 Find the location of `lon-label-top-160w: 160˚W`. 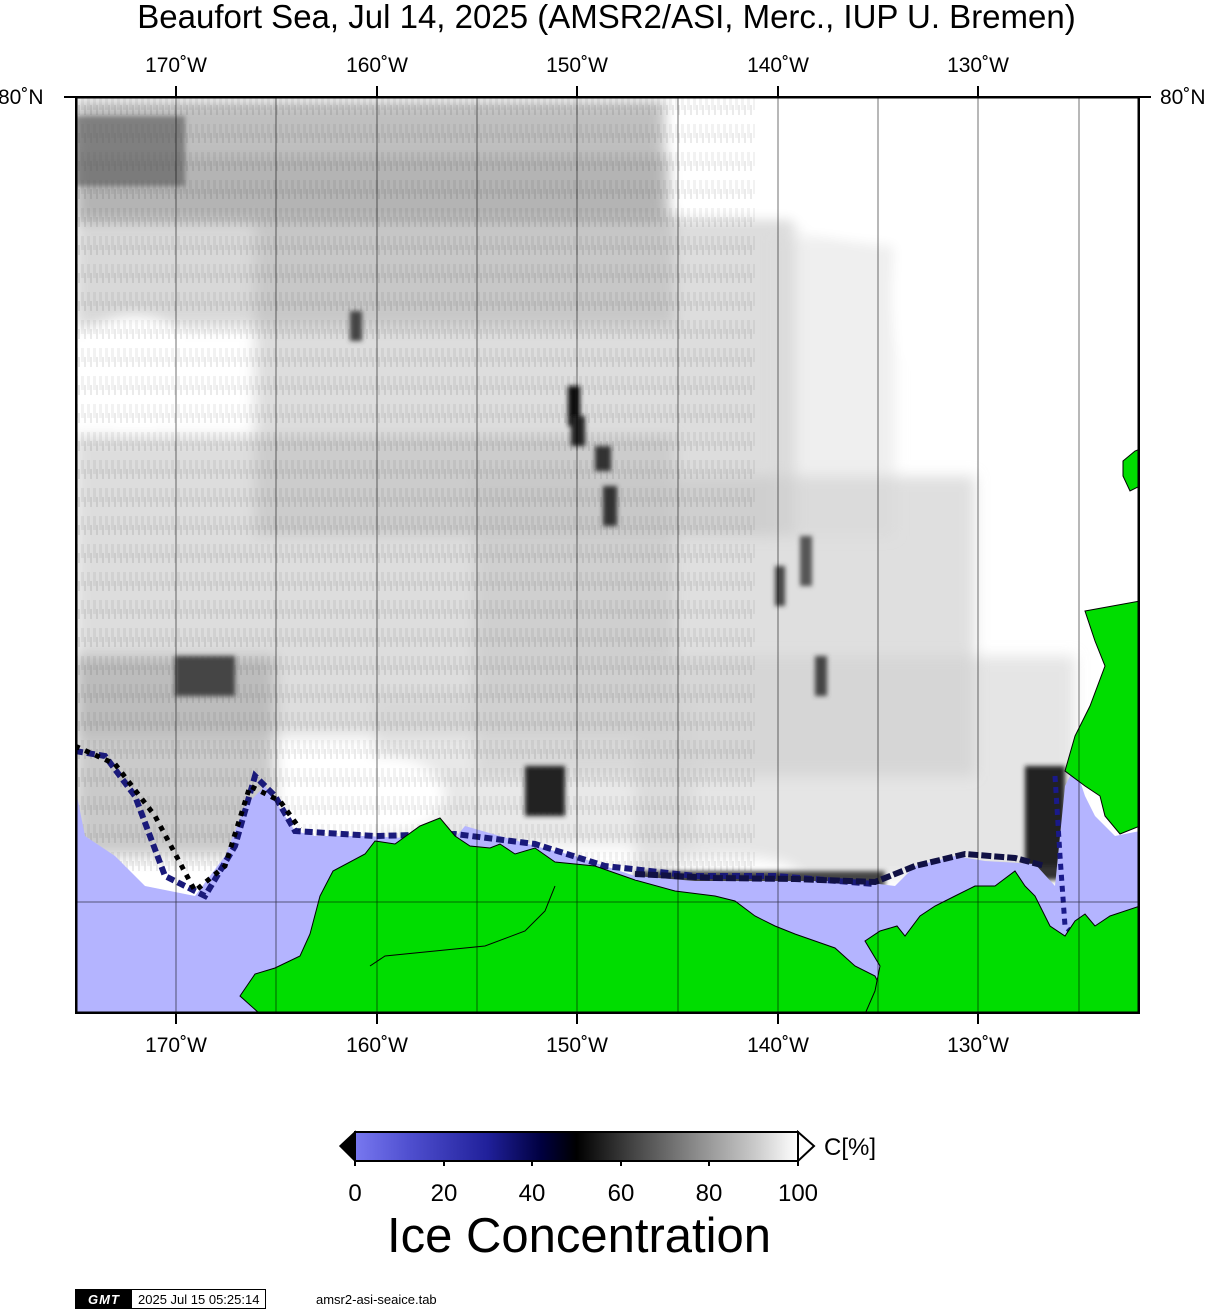

lon-label-top-160w: 160˚W is located at coordinates (377, 65).